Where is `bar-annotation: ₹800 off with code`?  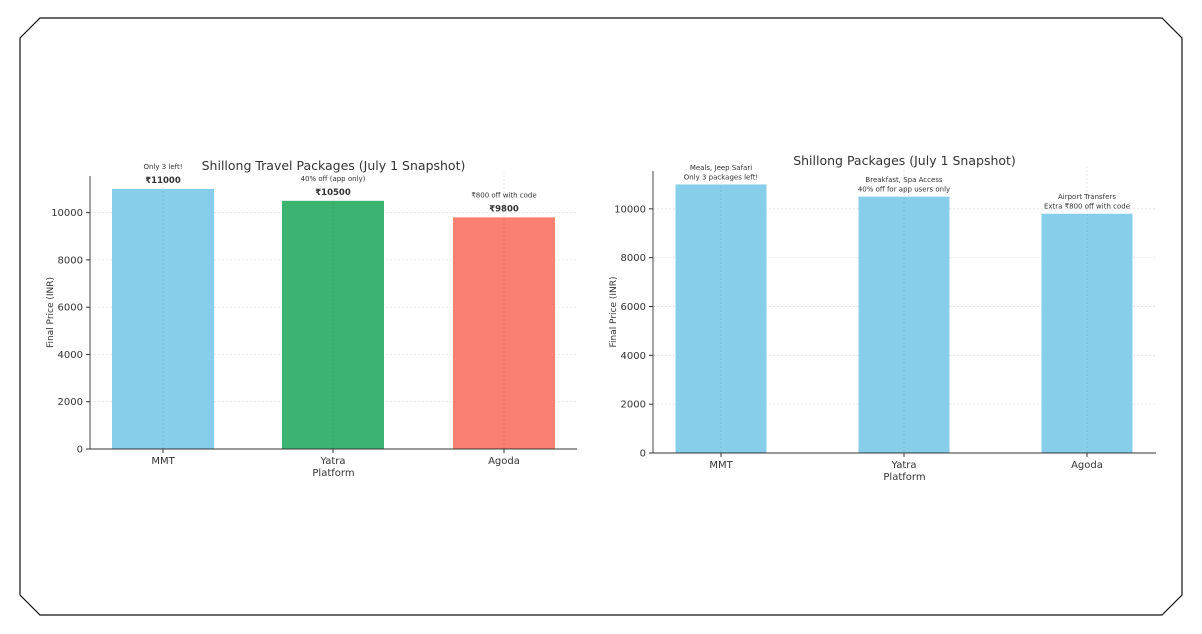 bar-annotation: ₹800 off with code is located at coordinates (503, 195).